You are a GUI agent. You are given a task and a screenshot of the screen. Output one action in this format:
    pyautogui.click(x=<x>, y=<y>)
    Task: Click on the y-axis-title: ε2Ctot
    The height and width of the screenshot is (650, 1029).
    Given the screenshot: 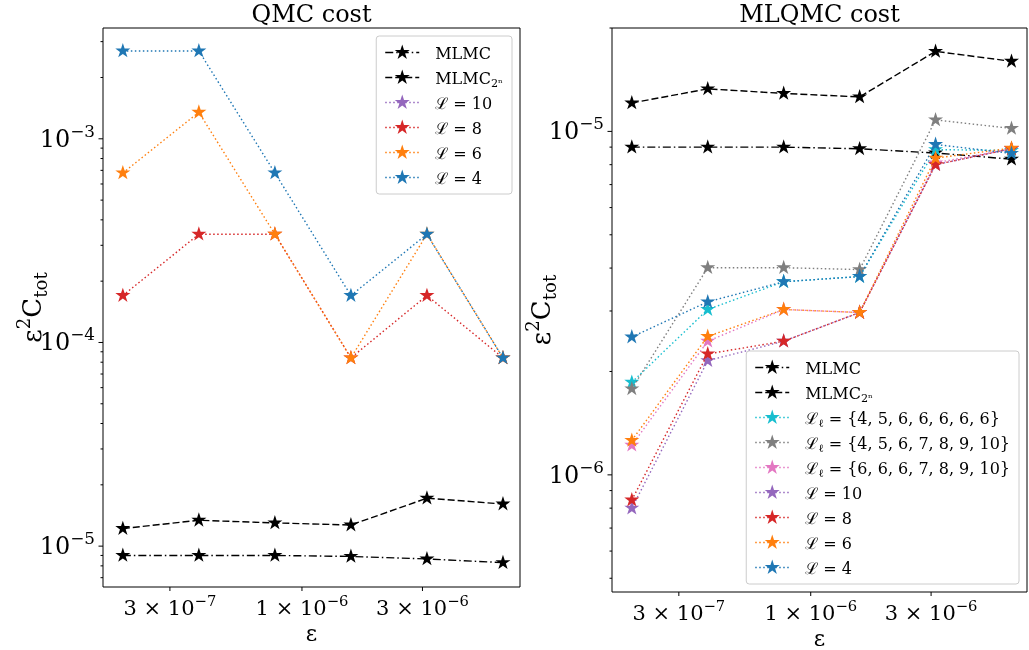 What is the action you would take?
    pyautogui.click(x=541, y=310)
    